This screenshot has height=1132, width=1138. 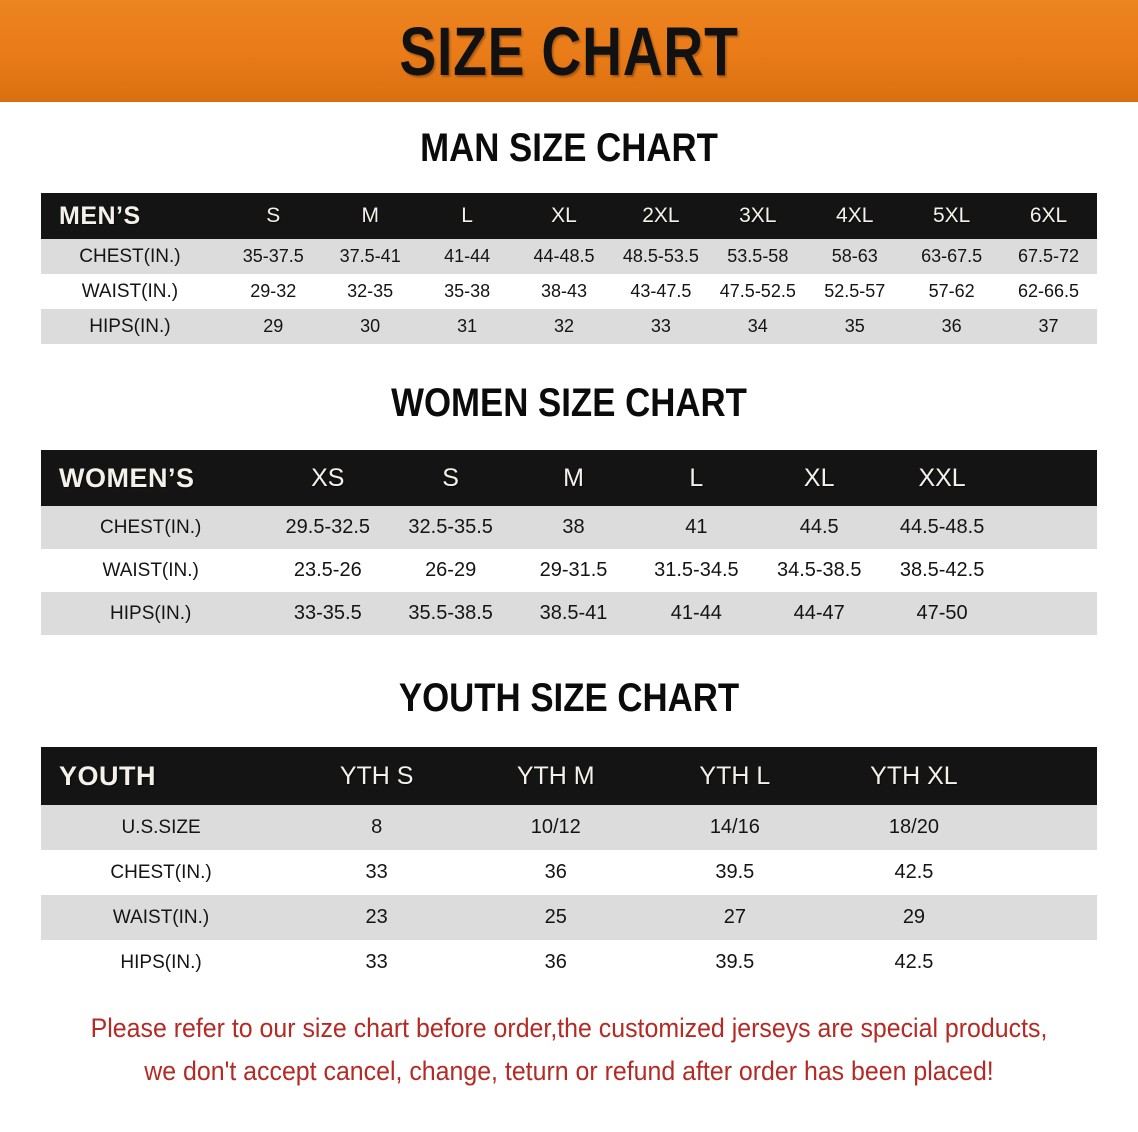 What do you see at coordinates (370, 215) in the screenshot?
I see `man-column-header-1: M` at bounding box center [370, 215].